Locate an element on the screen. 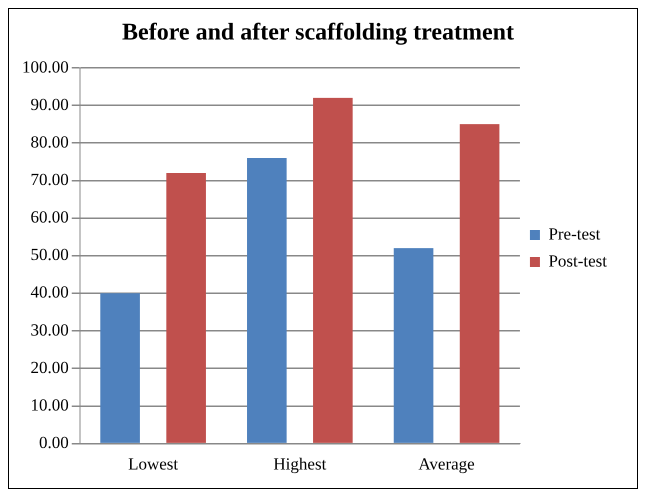  y-tick-label: 10.00 is located at coordinates (49, 404).